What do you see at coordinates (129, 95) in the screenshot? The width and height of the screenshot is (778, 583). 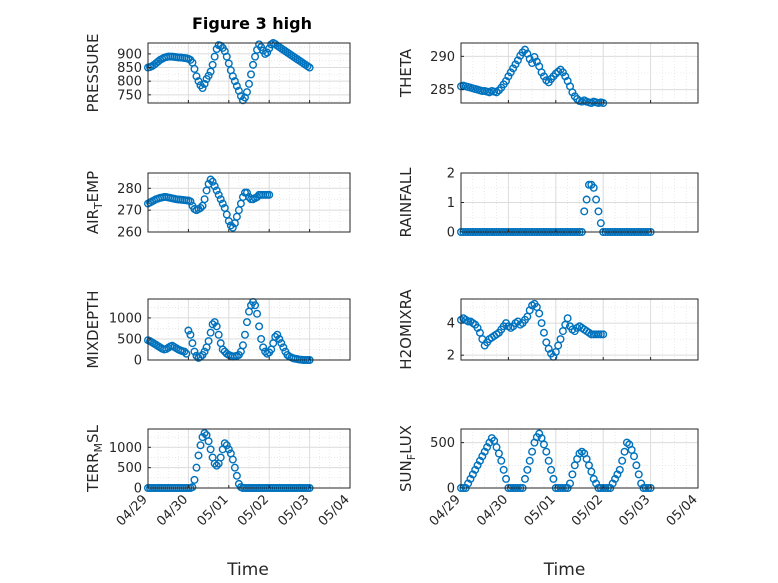 I see `y-tick-label: 750` at bounding box center [129, 95].